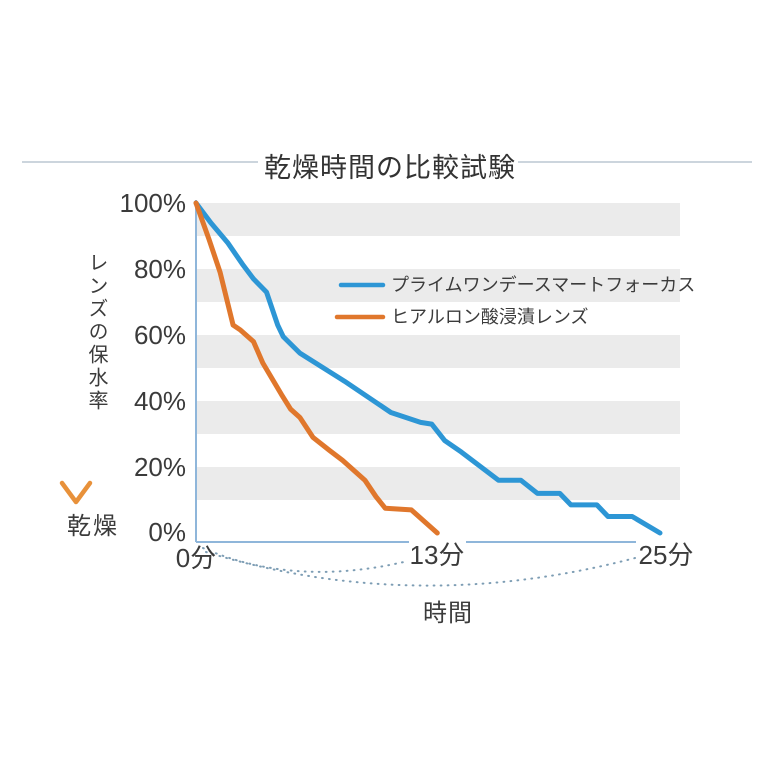 Image resolution: width=770 pixels, height=770 pixels. I want to click on time-arc-to-13min-icon, so click(305, 560).